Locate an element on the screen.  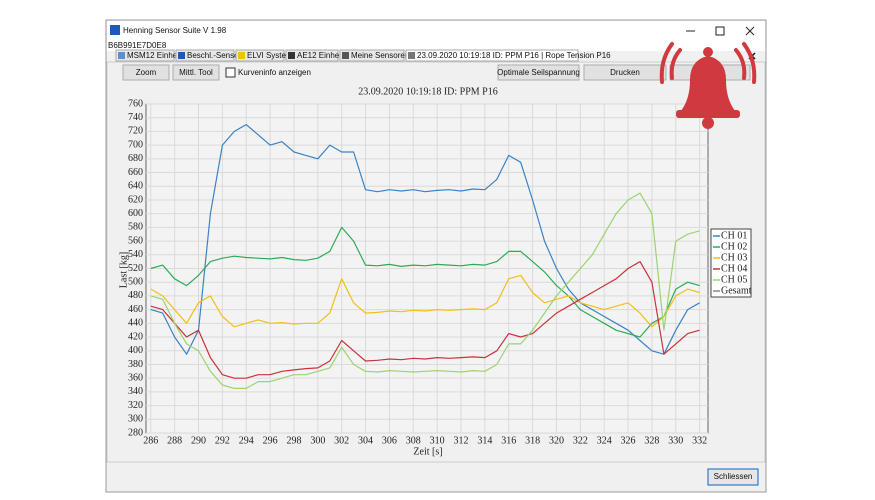
y-tick-label: 280 is located at coordinates (135, 432).